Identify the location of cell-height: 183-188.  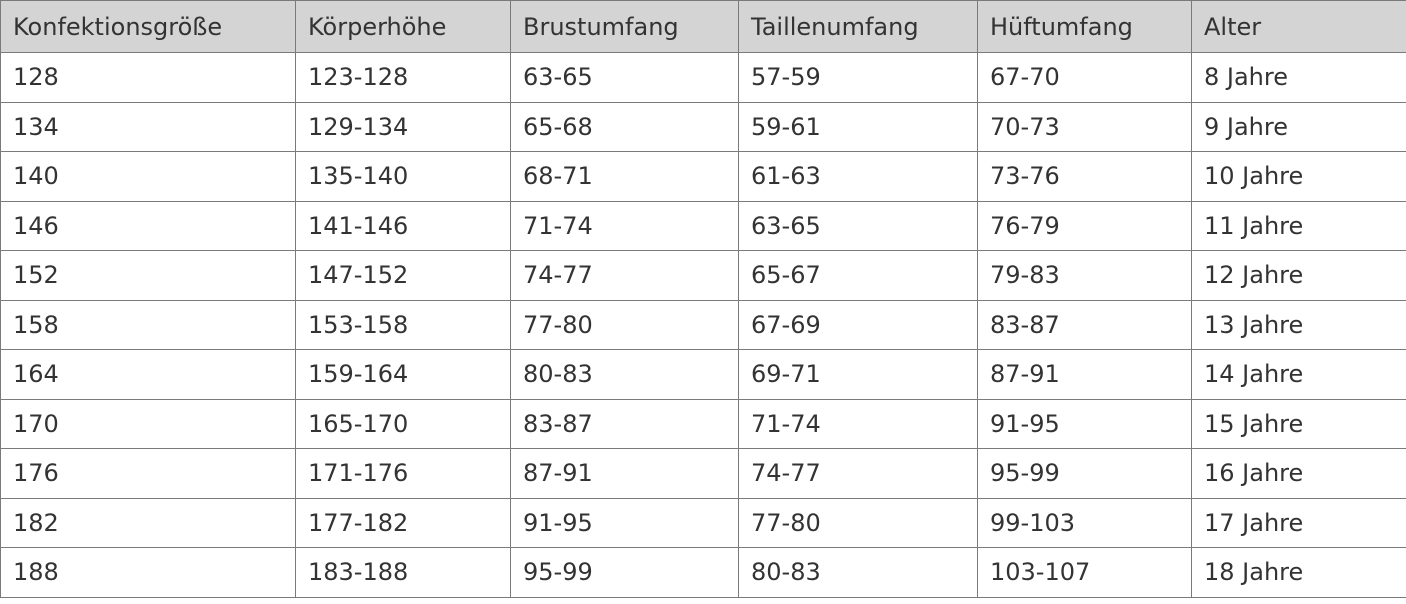
(403, 572).